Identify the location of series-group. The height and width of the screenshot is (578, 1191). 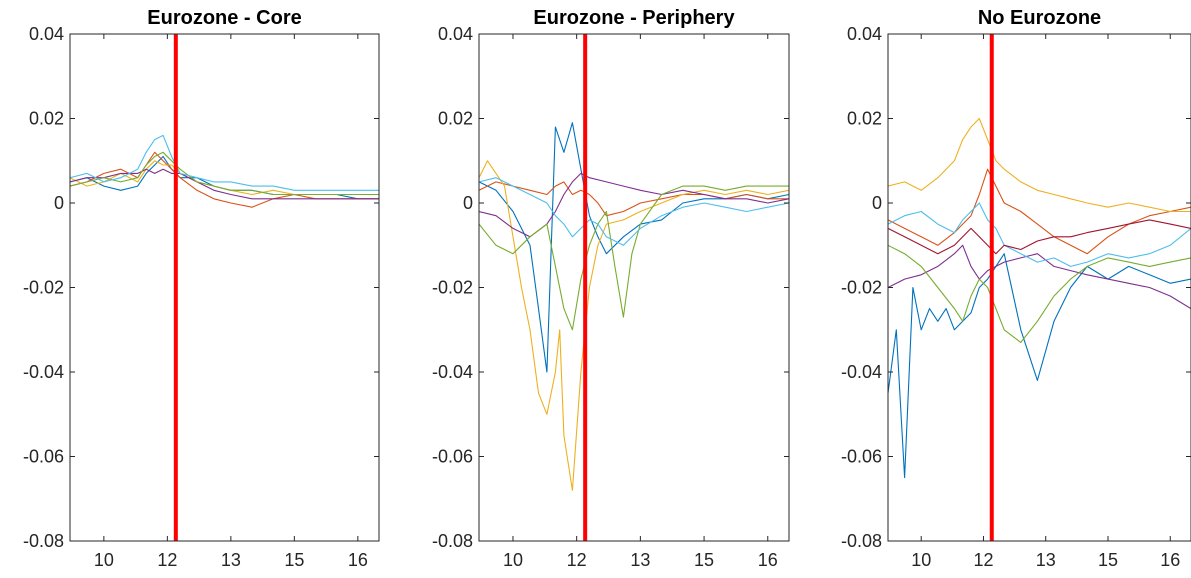
(224, 171).